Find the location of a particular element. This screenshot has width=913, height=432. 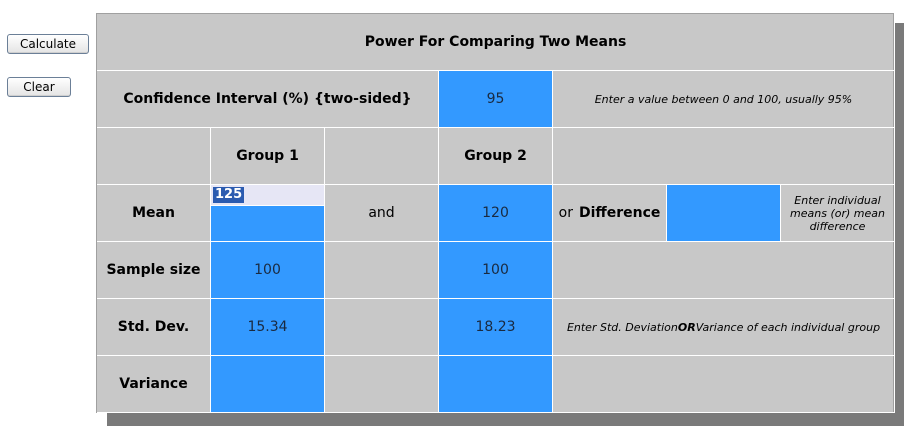

std-dev-label: Std. Dev. is located at coordinates (154, 327).